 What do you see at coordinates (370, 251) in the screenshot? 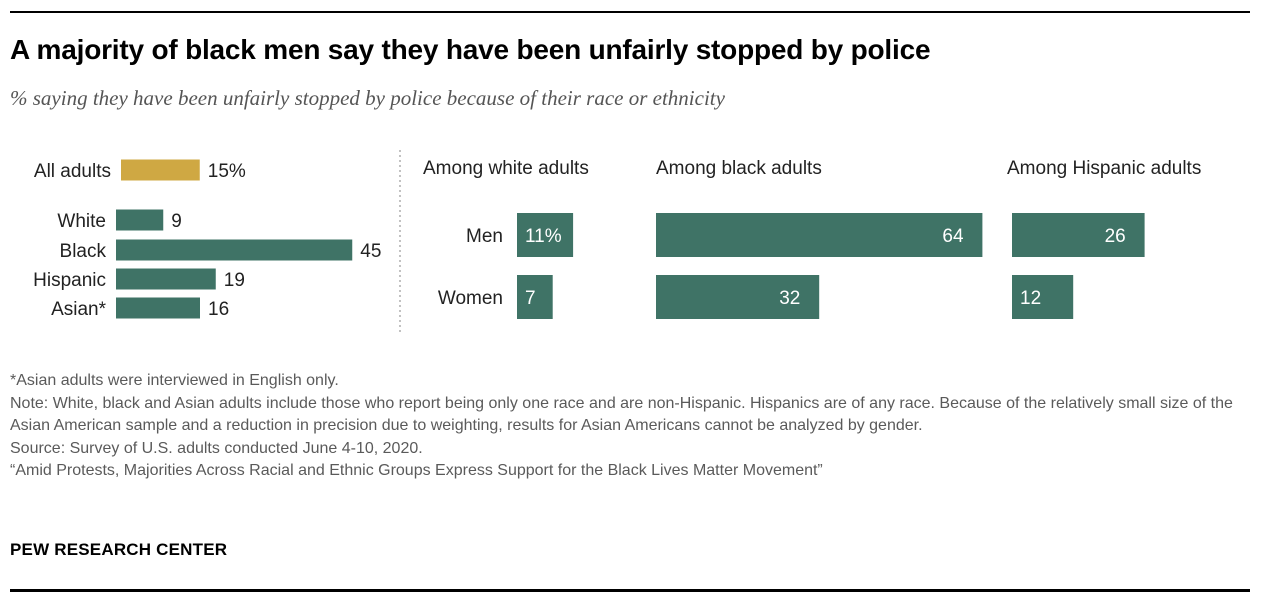
I see `value-label-black: 45` at bounding box center [370, 251].